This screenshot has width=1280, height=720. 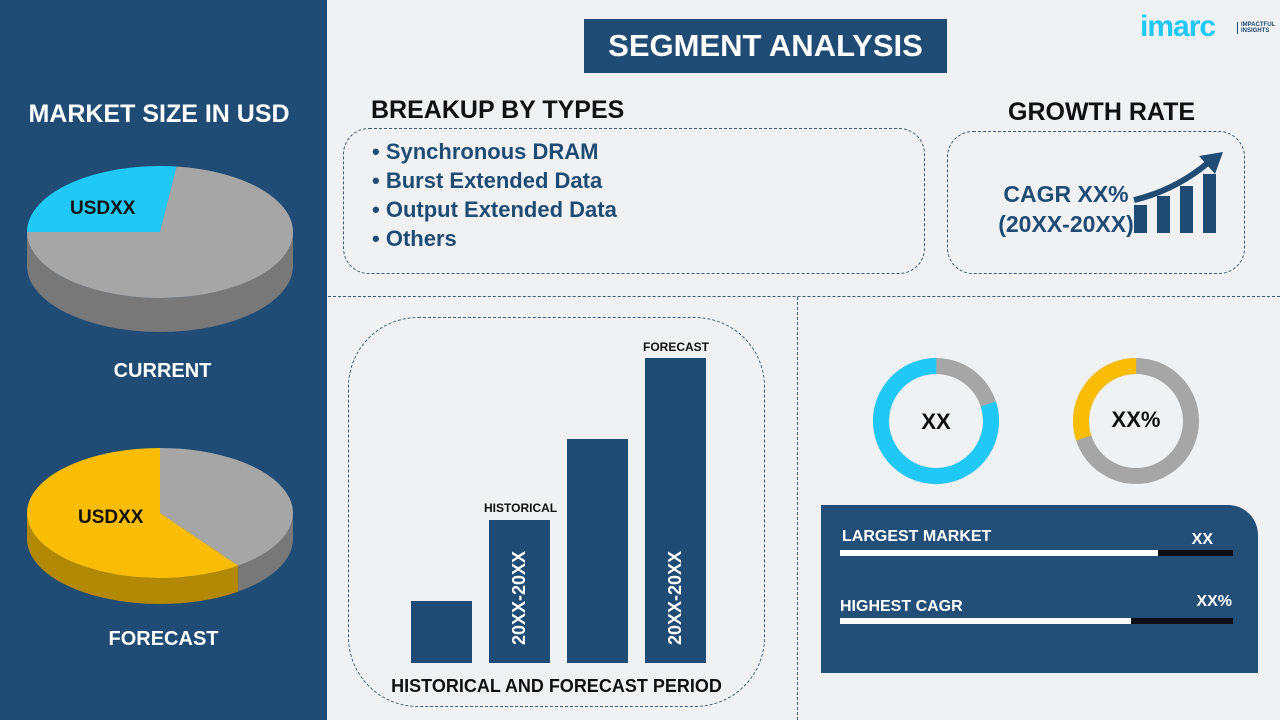 What do you see at coordinates (1039, 589) in the screenshot?
I see `stats-panel: LARGEST MARKET XX HIGHEST CAGR XX%` at bounding box center [1039, 589].